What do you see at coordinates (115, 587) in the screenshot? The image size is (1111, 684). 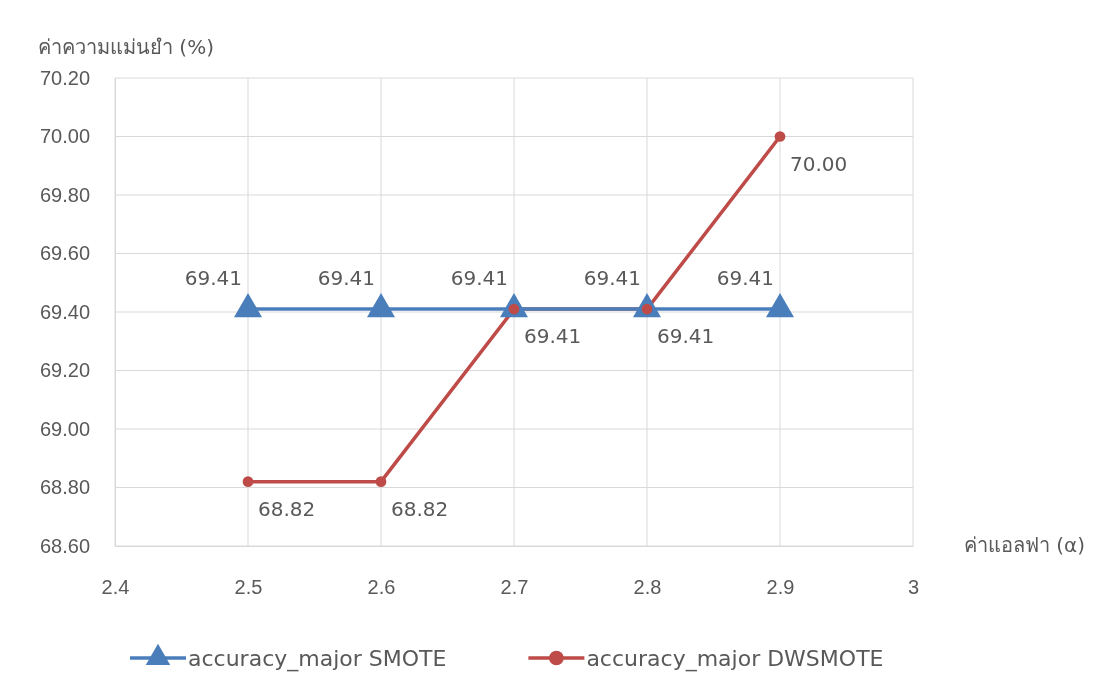 I see `x-tick-label: 2.4` at bounding box center [115, 587].